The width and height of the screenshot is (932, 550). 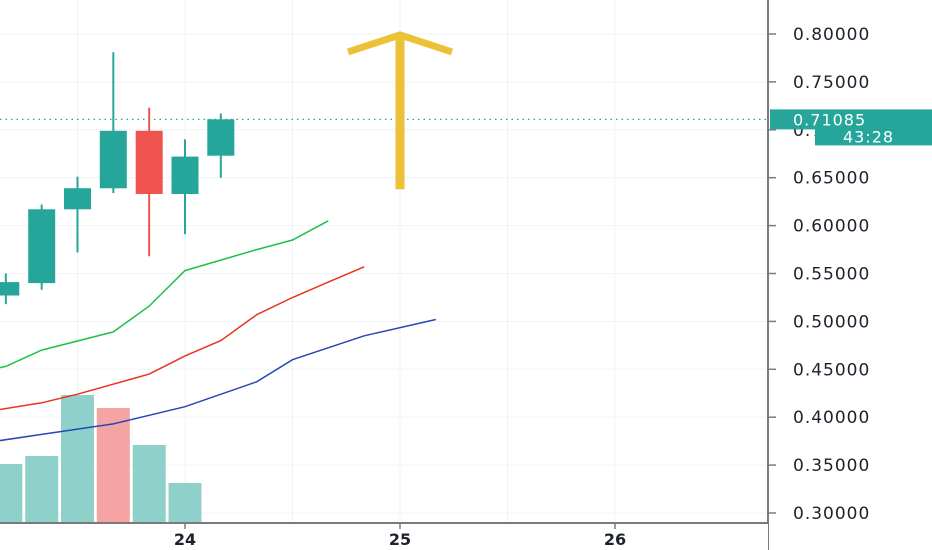 I want to click on time-scale: 24 25 26, so click(x=384, y=536).